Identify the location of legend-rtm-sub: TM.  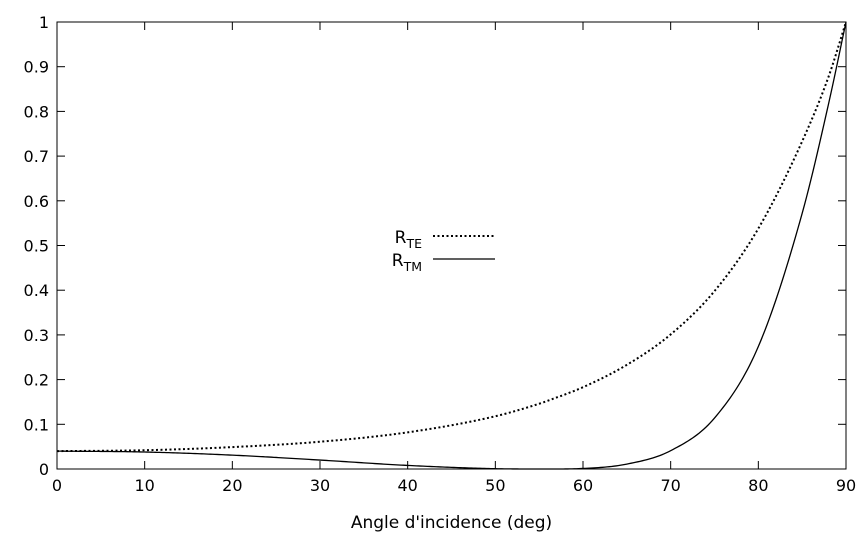
(412, 266).